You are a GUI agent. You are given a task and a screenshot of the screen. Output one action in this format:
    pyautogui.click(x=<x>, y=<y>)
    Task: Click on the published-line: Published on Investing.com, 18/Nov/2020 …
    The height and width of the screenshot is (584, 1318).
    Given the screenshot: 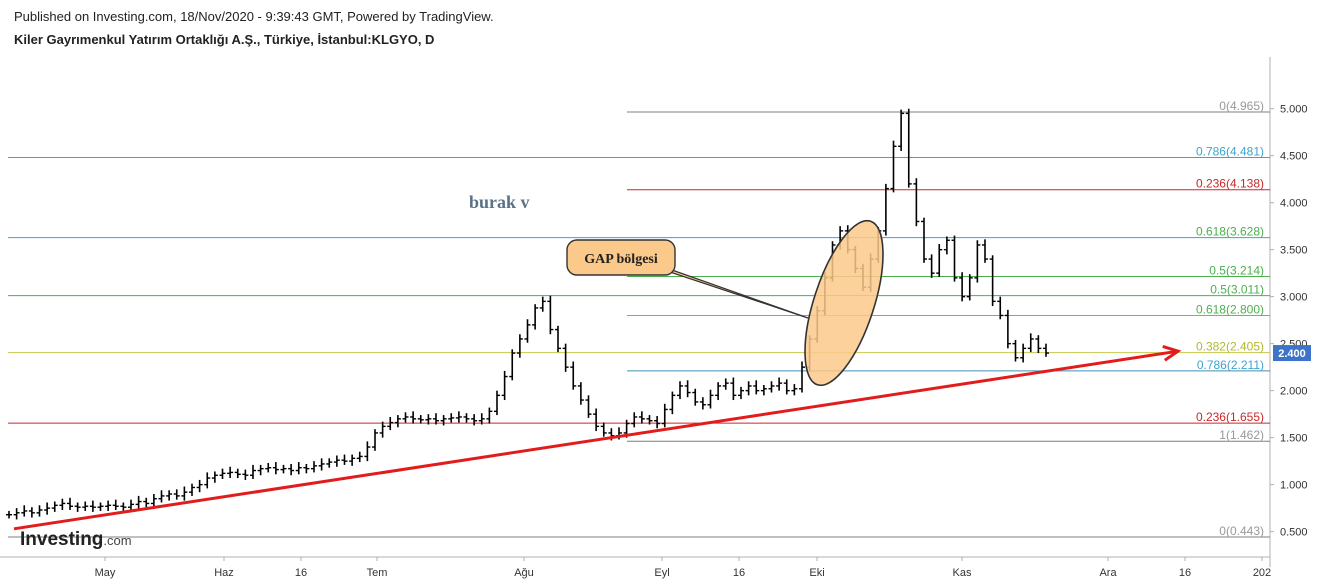 What is the action you would take?
    pyautogui.click(x=254, y=16)
    